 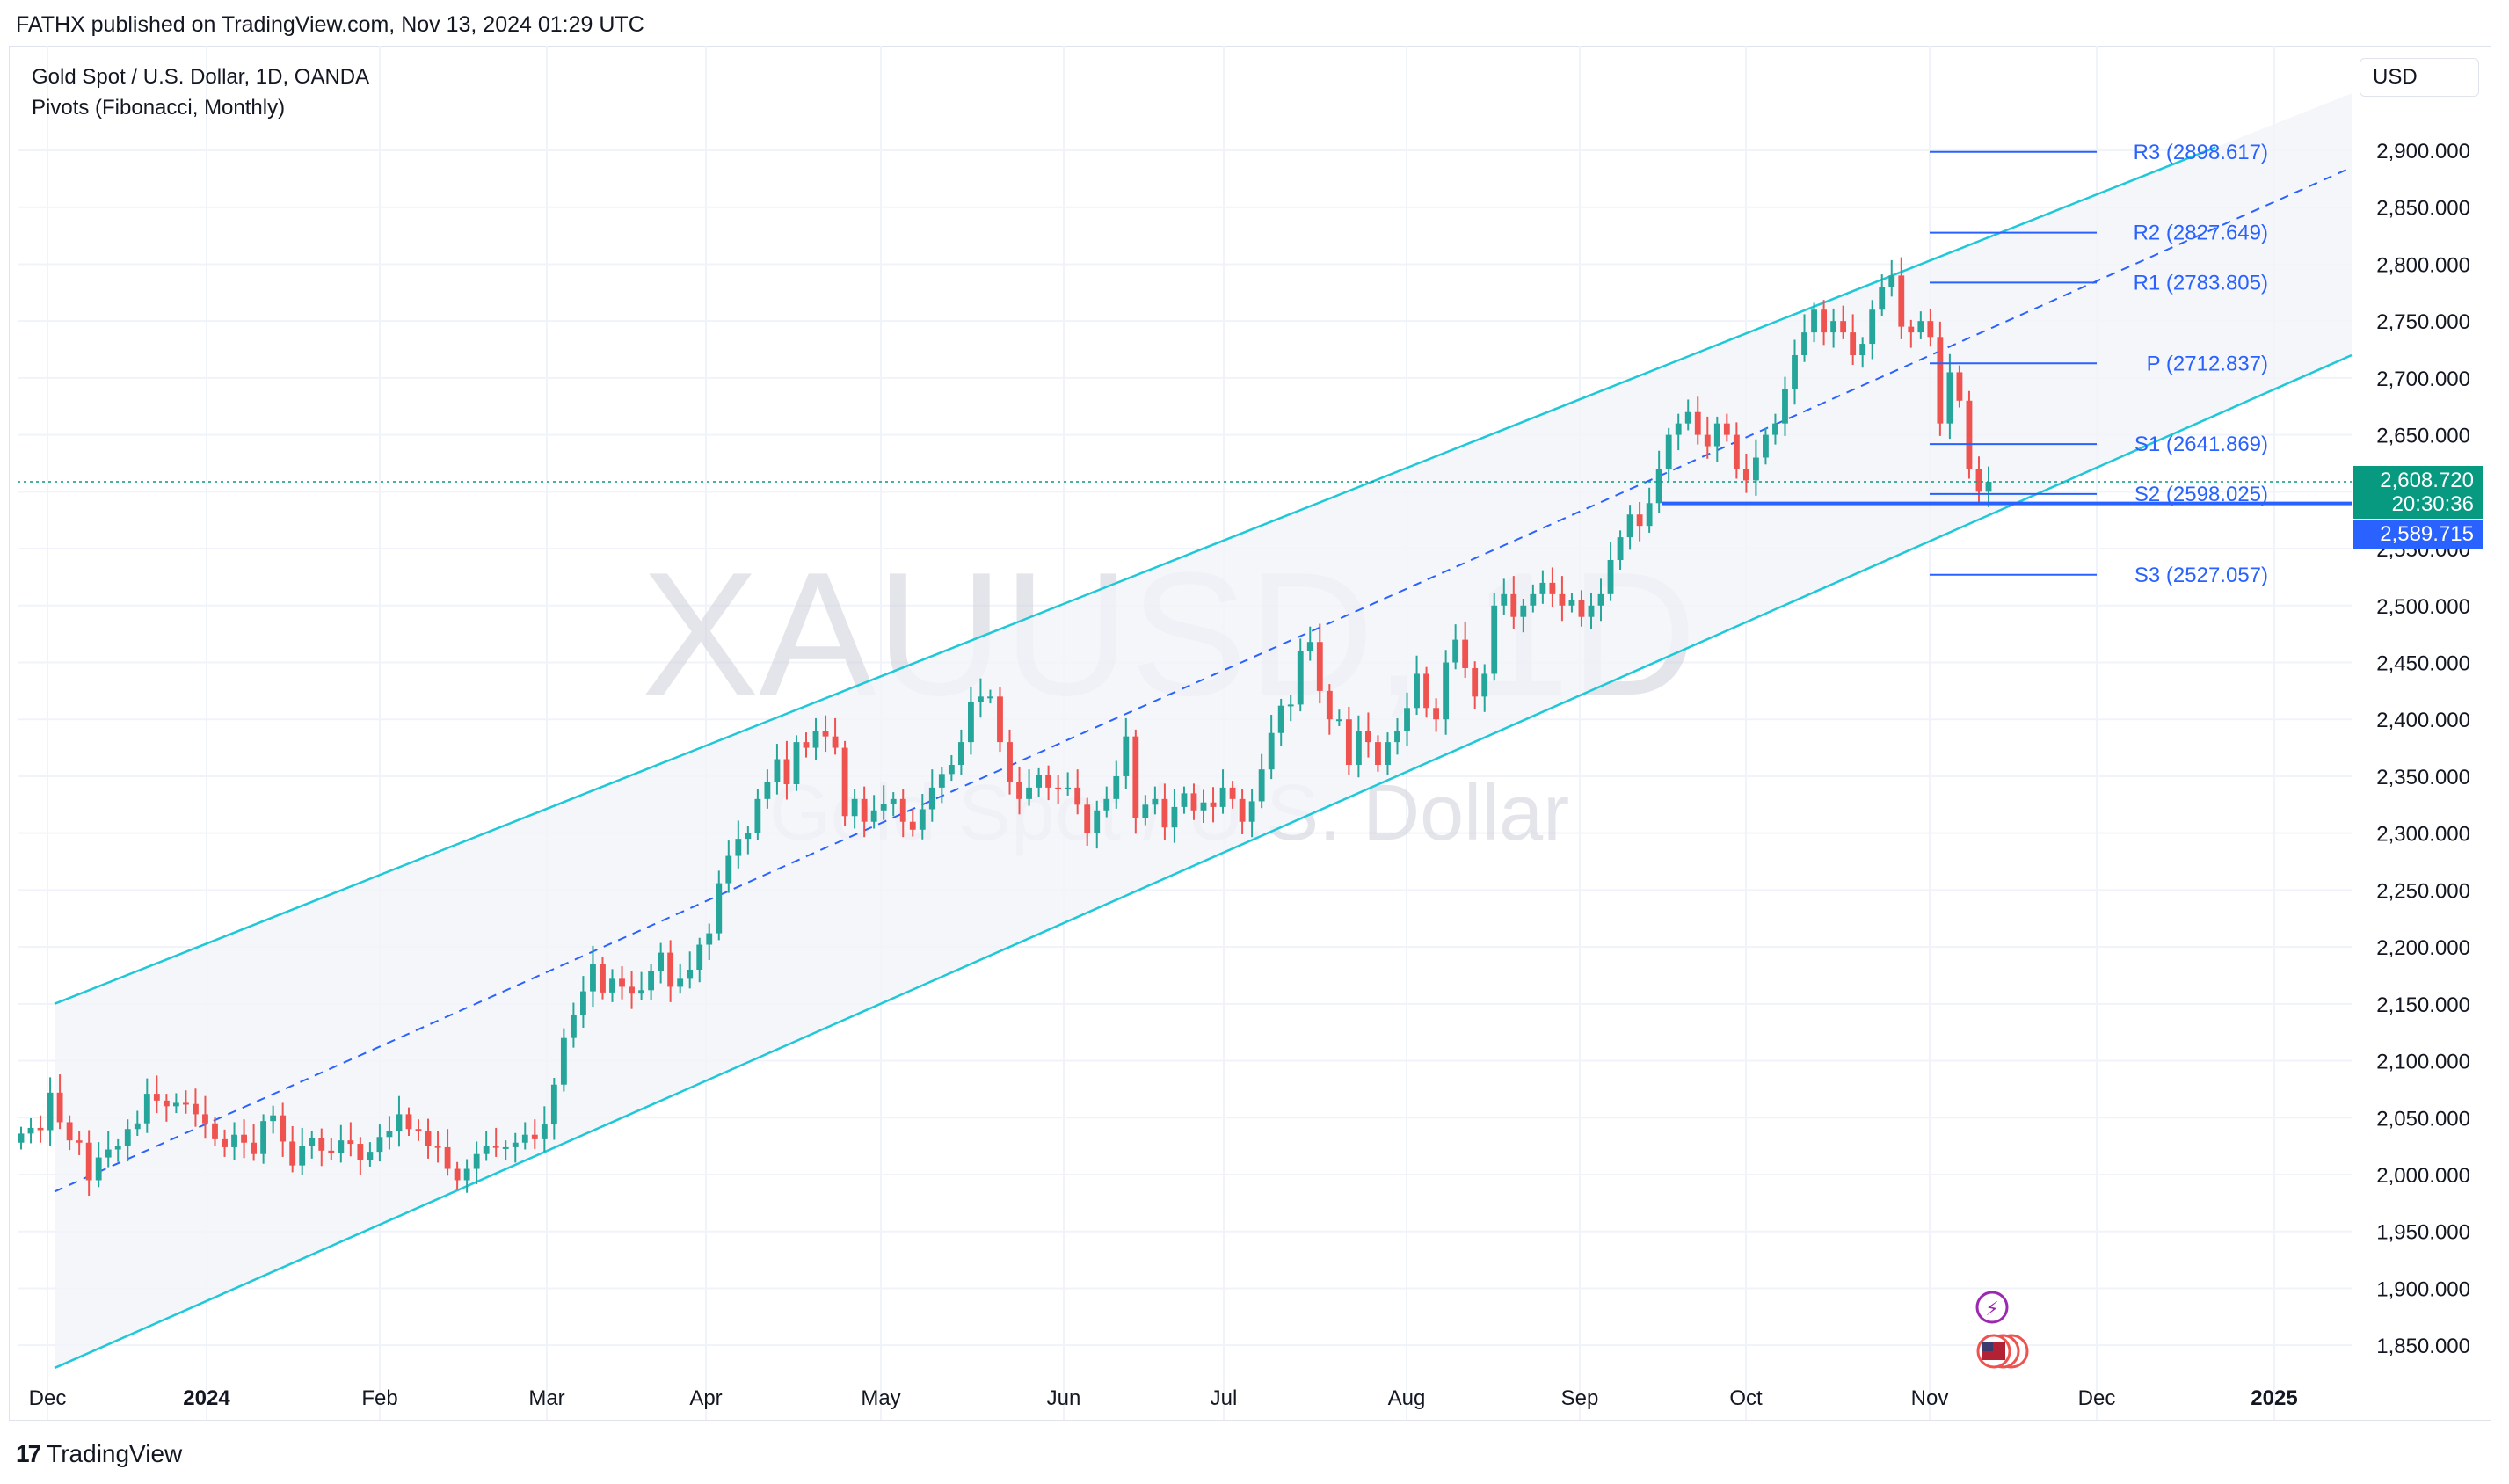 I want to click on tradingview-mark-icon: 17, so click(x=28, y=1453).